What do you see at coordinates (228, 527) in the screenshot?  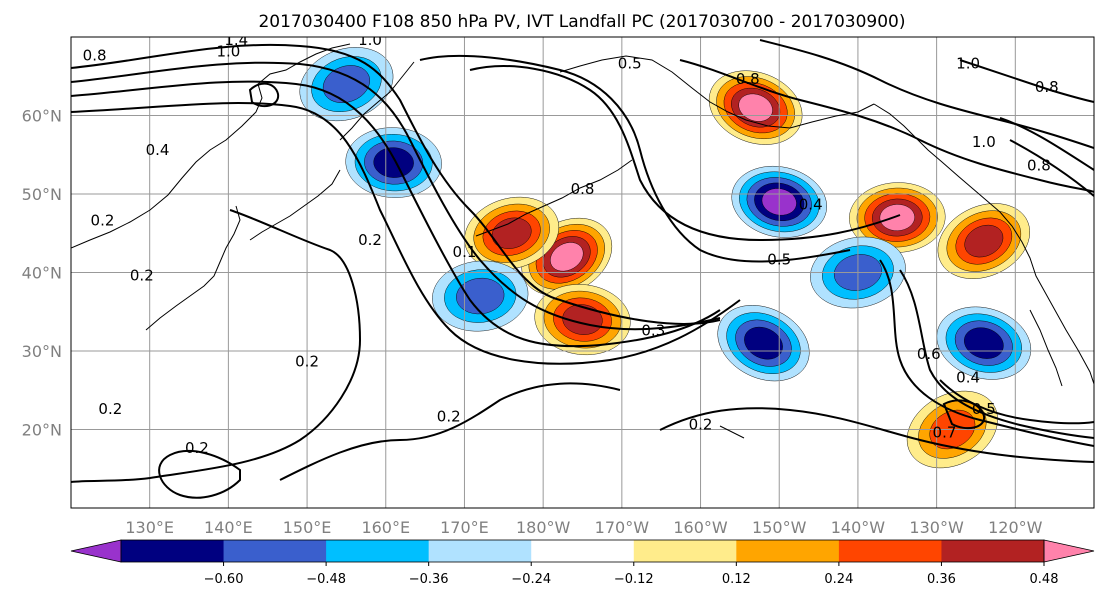 I see `x-tick-label: 140°E` at bounding box center [228, 527].